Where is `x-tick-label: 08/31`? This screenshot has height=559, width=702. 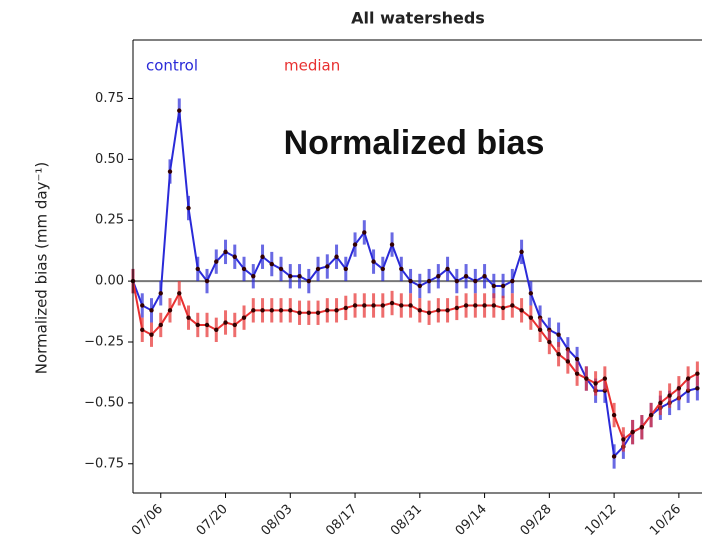
x-tick-label: 08/31 is located at coordinates (406, 520).